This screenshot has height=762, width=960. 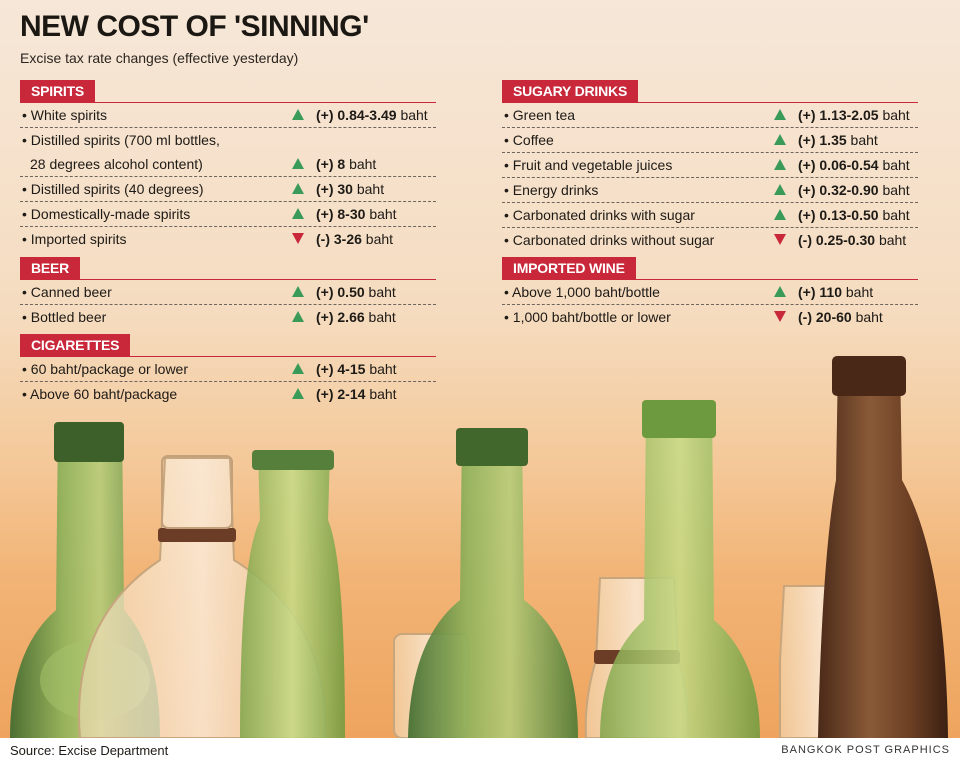 What do you see at coordinates (65, 115) in the screenshot?
I see `item-name: • White spirits` at bounding box center [65, 115].